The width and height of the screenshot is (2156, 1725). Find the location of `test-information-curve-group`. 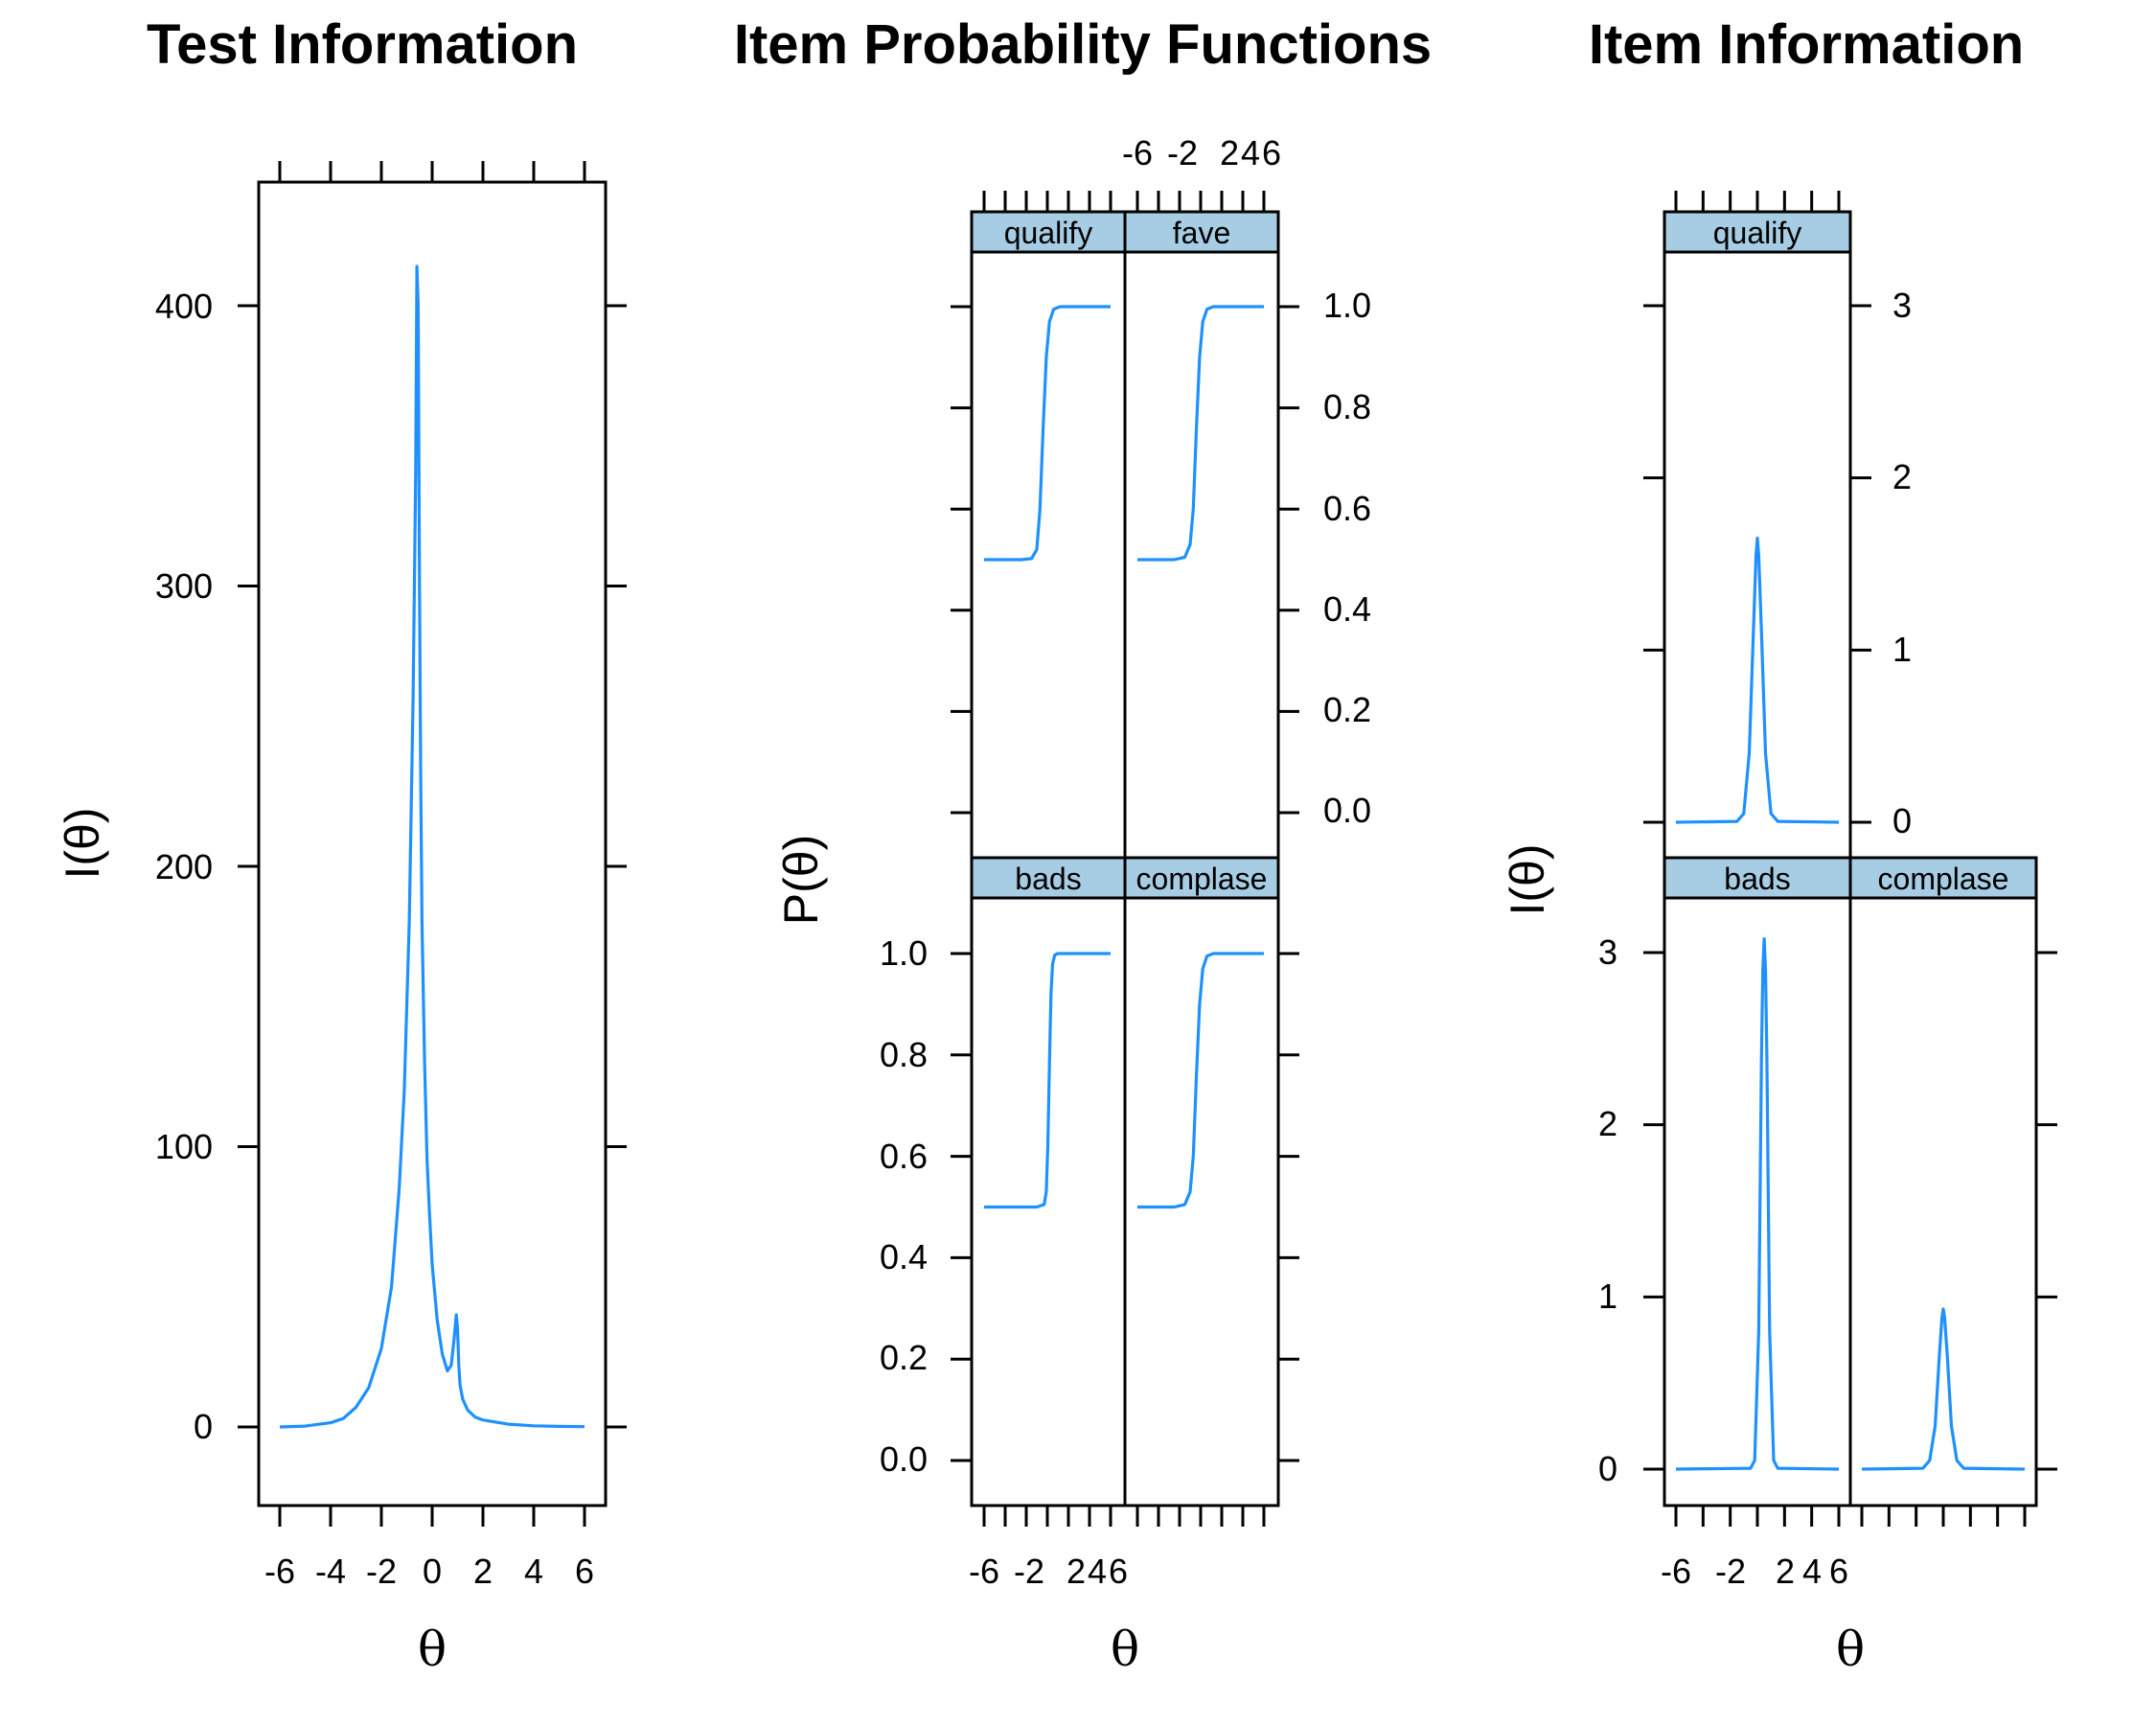

test-information-curve-group is located at coordinates (432, 846).